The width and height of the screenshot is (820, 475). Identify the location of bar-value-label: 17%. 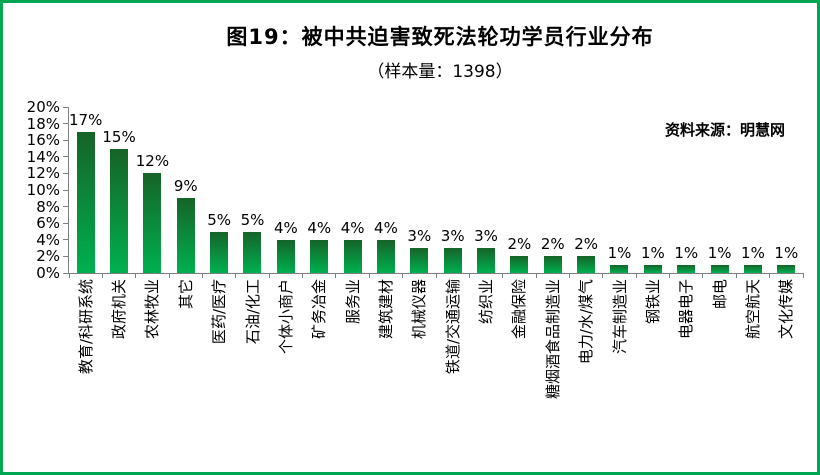
(86, 119).